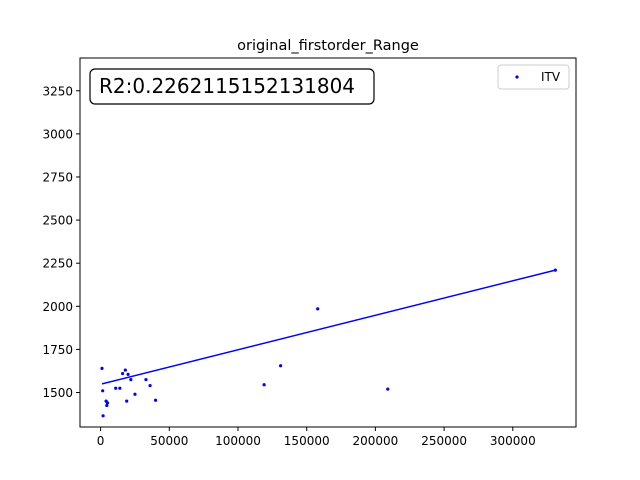 The height and width of the screenshot is (480, 640). What do you see at coordinates (57, 393) in the screenshot?
I see `y-tick-label: 1500` at bounding box center [57, 393].